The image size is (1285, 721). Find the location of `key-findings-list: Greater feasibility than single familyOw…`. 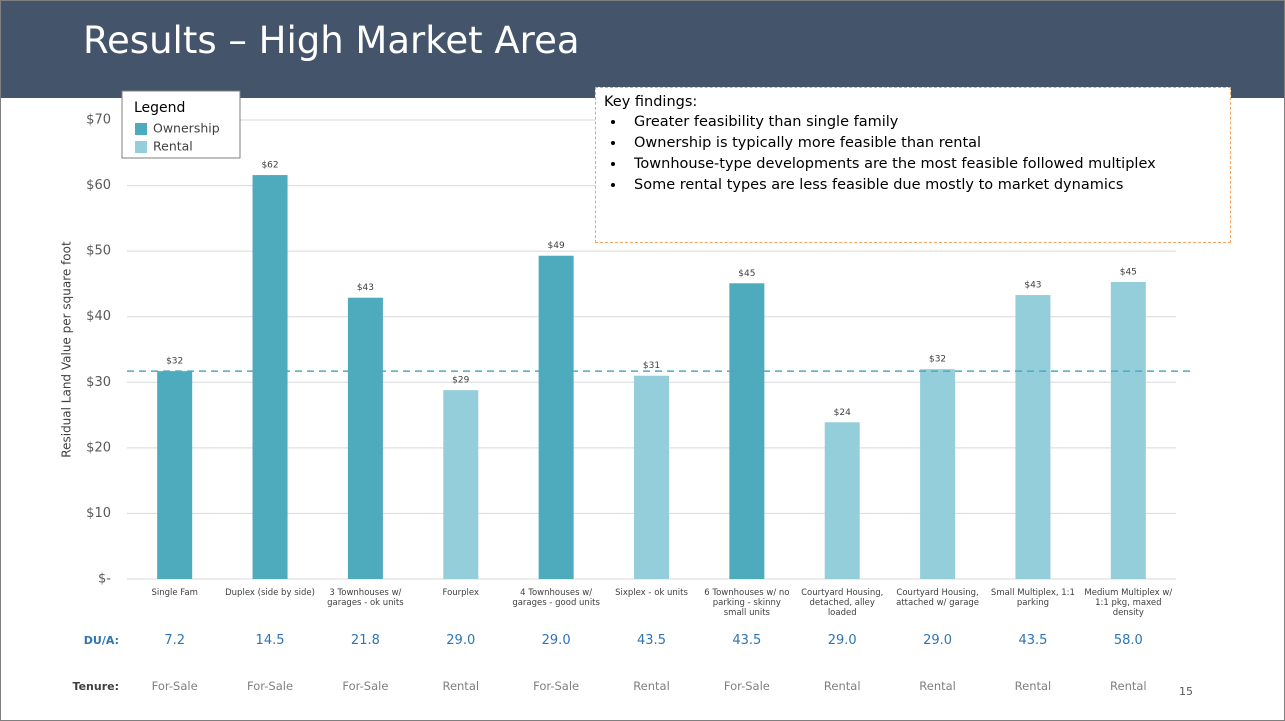

key-findings-list: Greater feasibility than single familyOw… is located at coordinates (917, 154).